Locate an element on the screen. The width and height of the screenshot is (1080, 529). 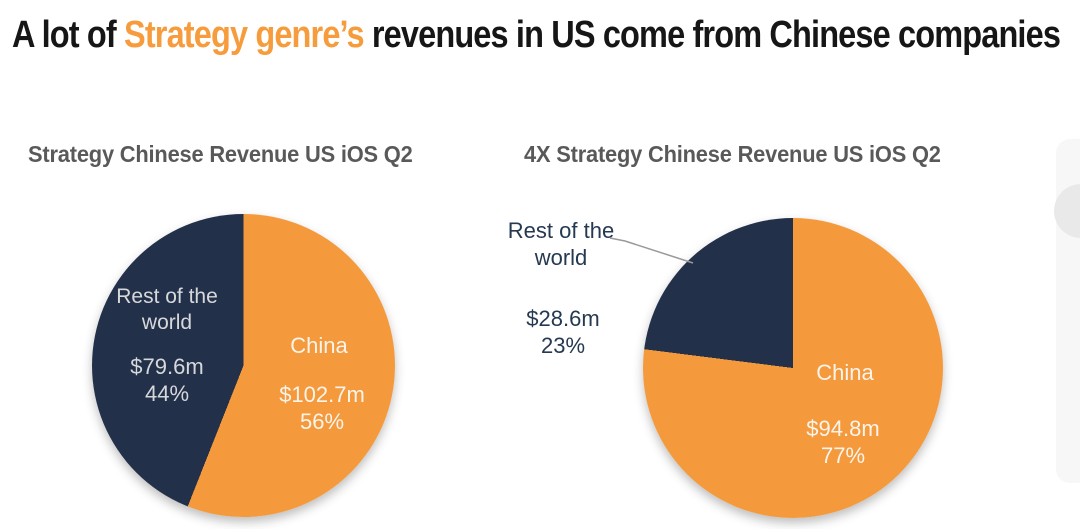
chart-right-title: 4X Strategy Chinese Revenue US iOS Q2 is located at coordinates (732, 154).